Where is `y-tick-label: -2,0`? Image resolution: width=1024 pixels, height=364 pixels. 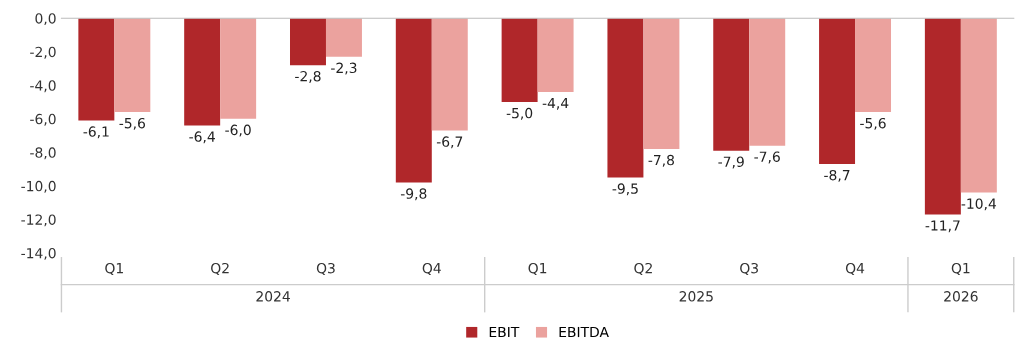 y-tick-label: -2,0 is located at coordinates (43, 52).